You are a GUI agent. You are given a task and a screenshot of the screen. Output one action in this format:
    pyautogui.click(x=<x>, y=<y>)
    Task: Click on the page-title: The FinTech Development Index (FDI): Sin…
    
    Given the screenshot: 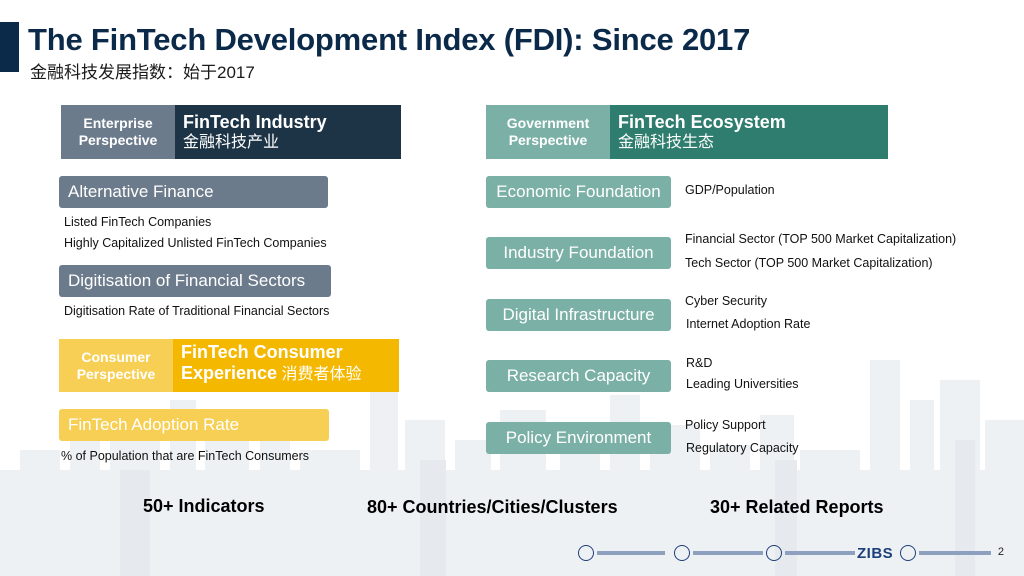 What is the action you would take?
    pyautogui.click(x=389, y=39)
    